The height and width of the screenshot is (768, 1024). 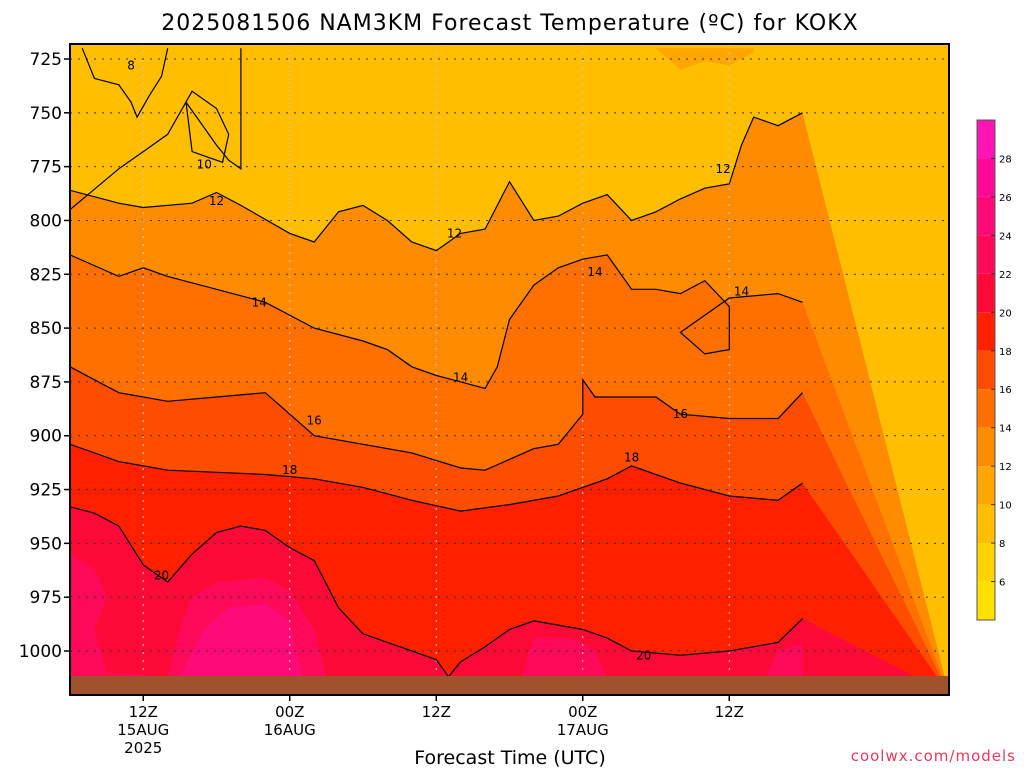 I want to click on colorbar-frame, so click(x=986, y=370).